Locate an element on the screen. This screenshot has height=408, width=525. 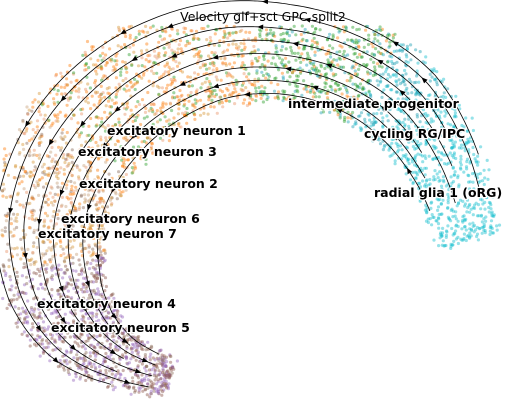
cluster-label-excitatory-neuron-1: excitatory neuron 1 is located at coordinates (176, 130).